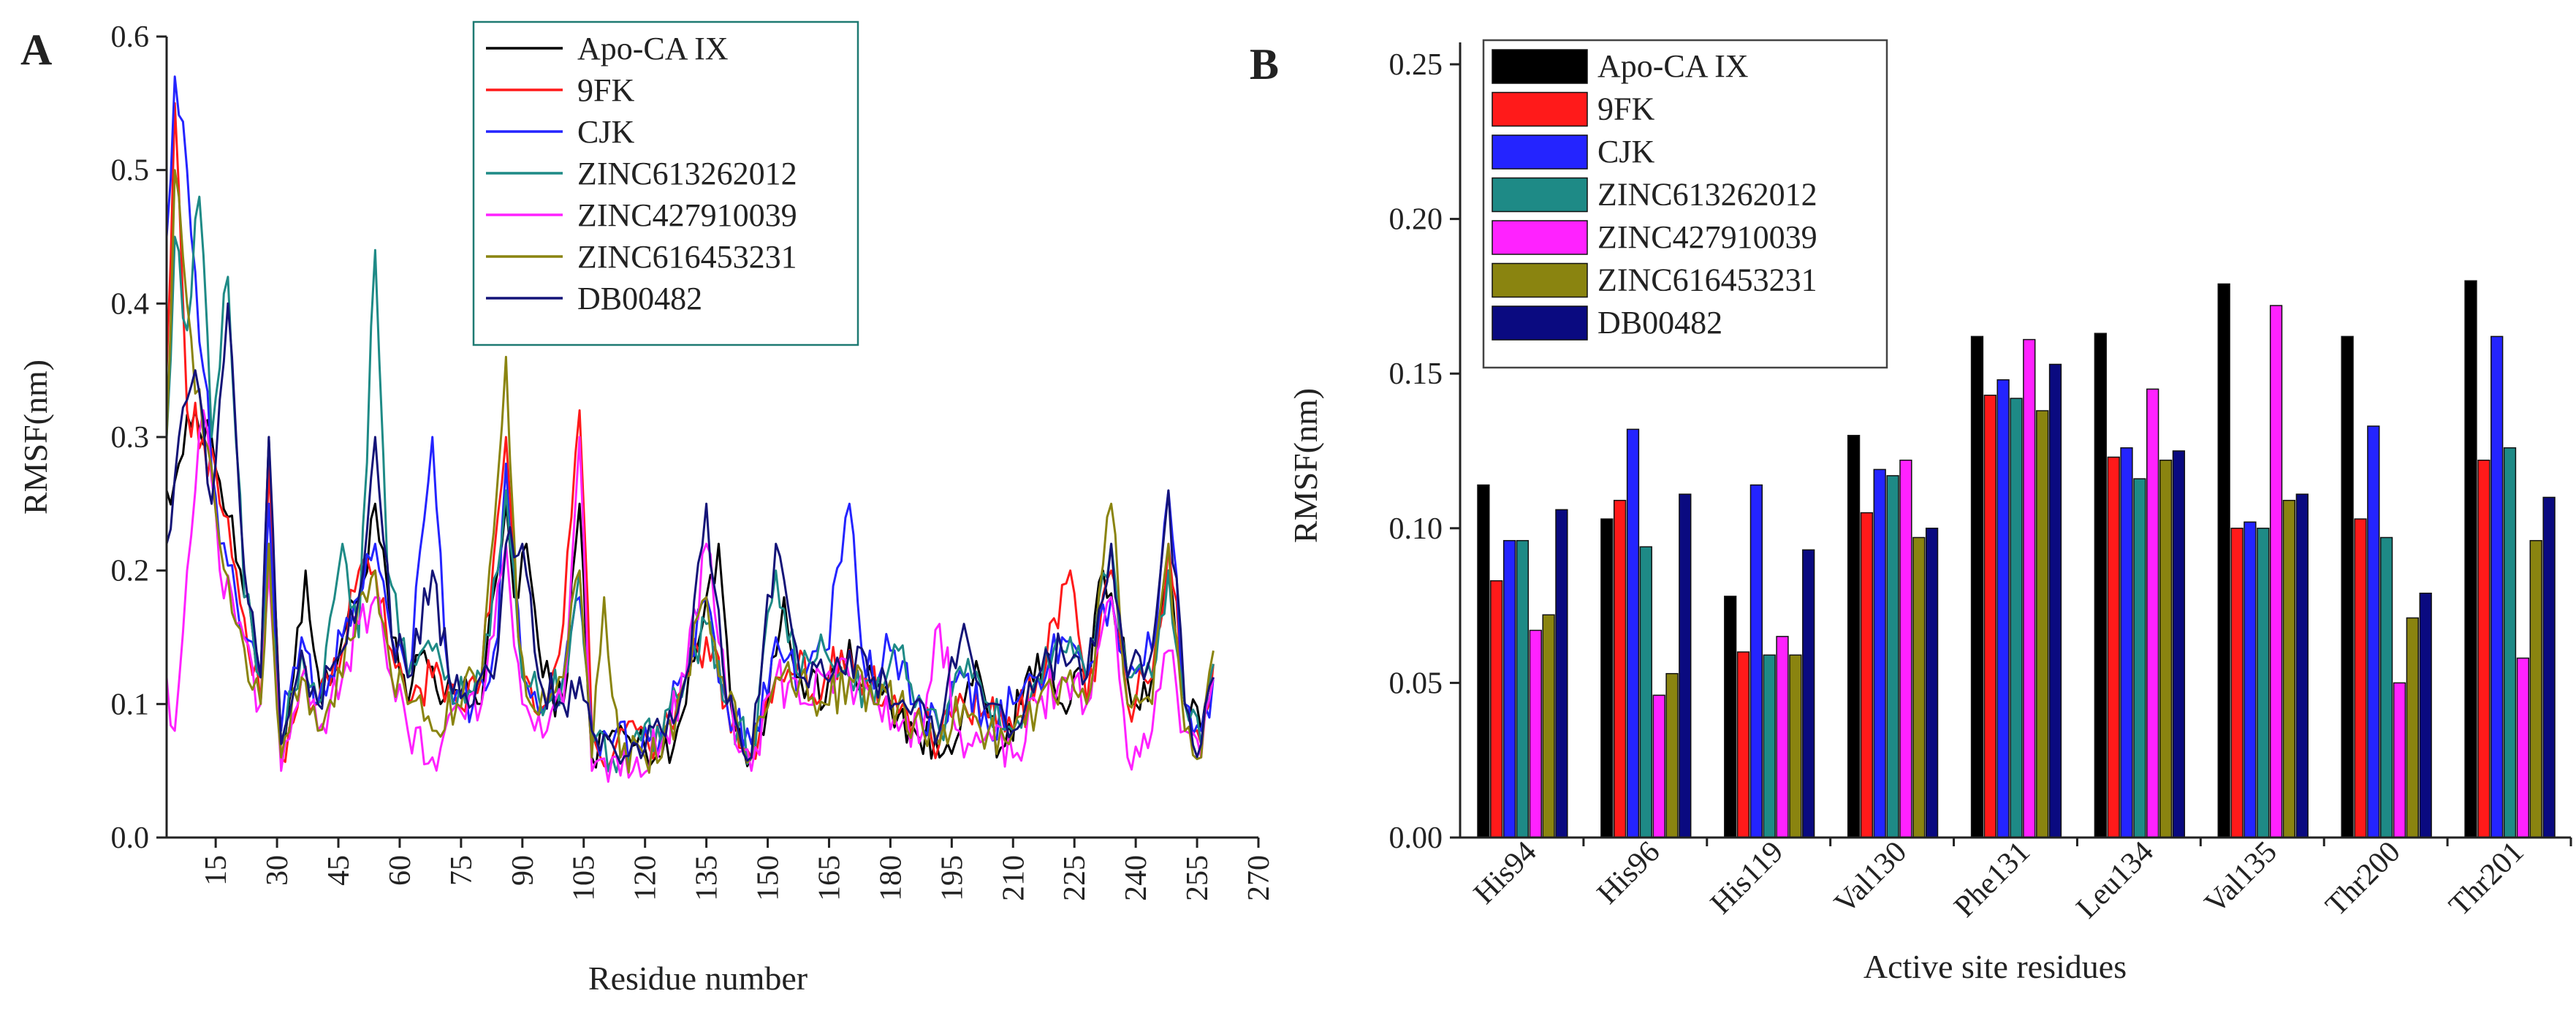  Describe the element at coordinates (1540, 109) in the screenshot. I see `legend-swatch-9fk` at that location.